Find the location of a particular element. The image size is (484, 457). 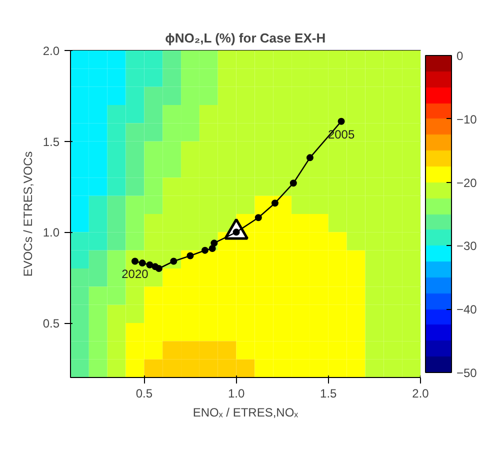

color-bar-label: −40 is located at coordinates (467, 309).